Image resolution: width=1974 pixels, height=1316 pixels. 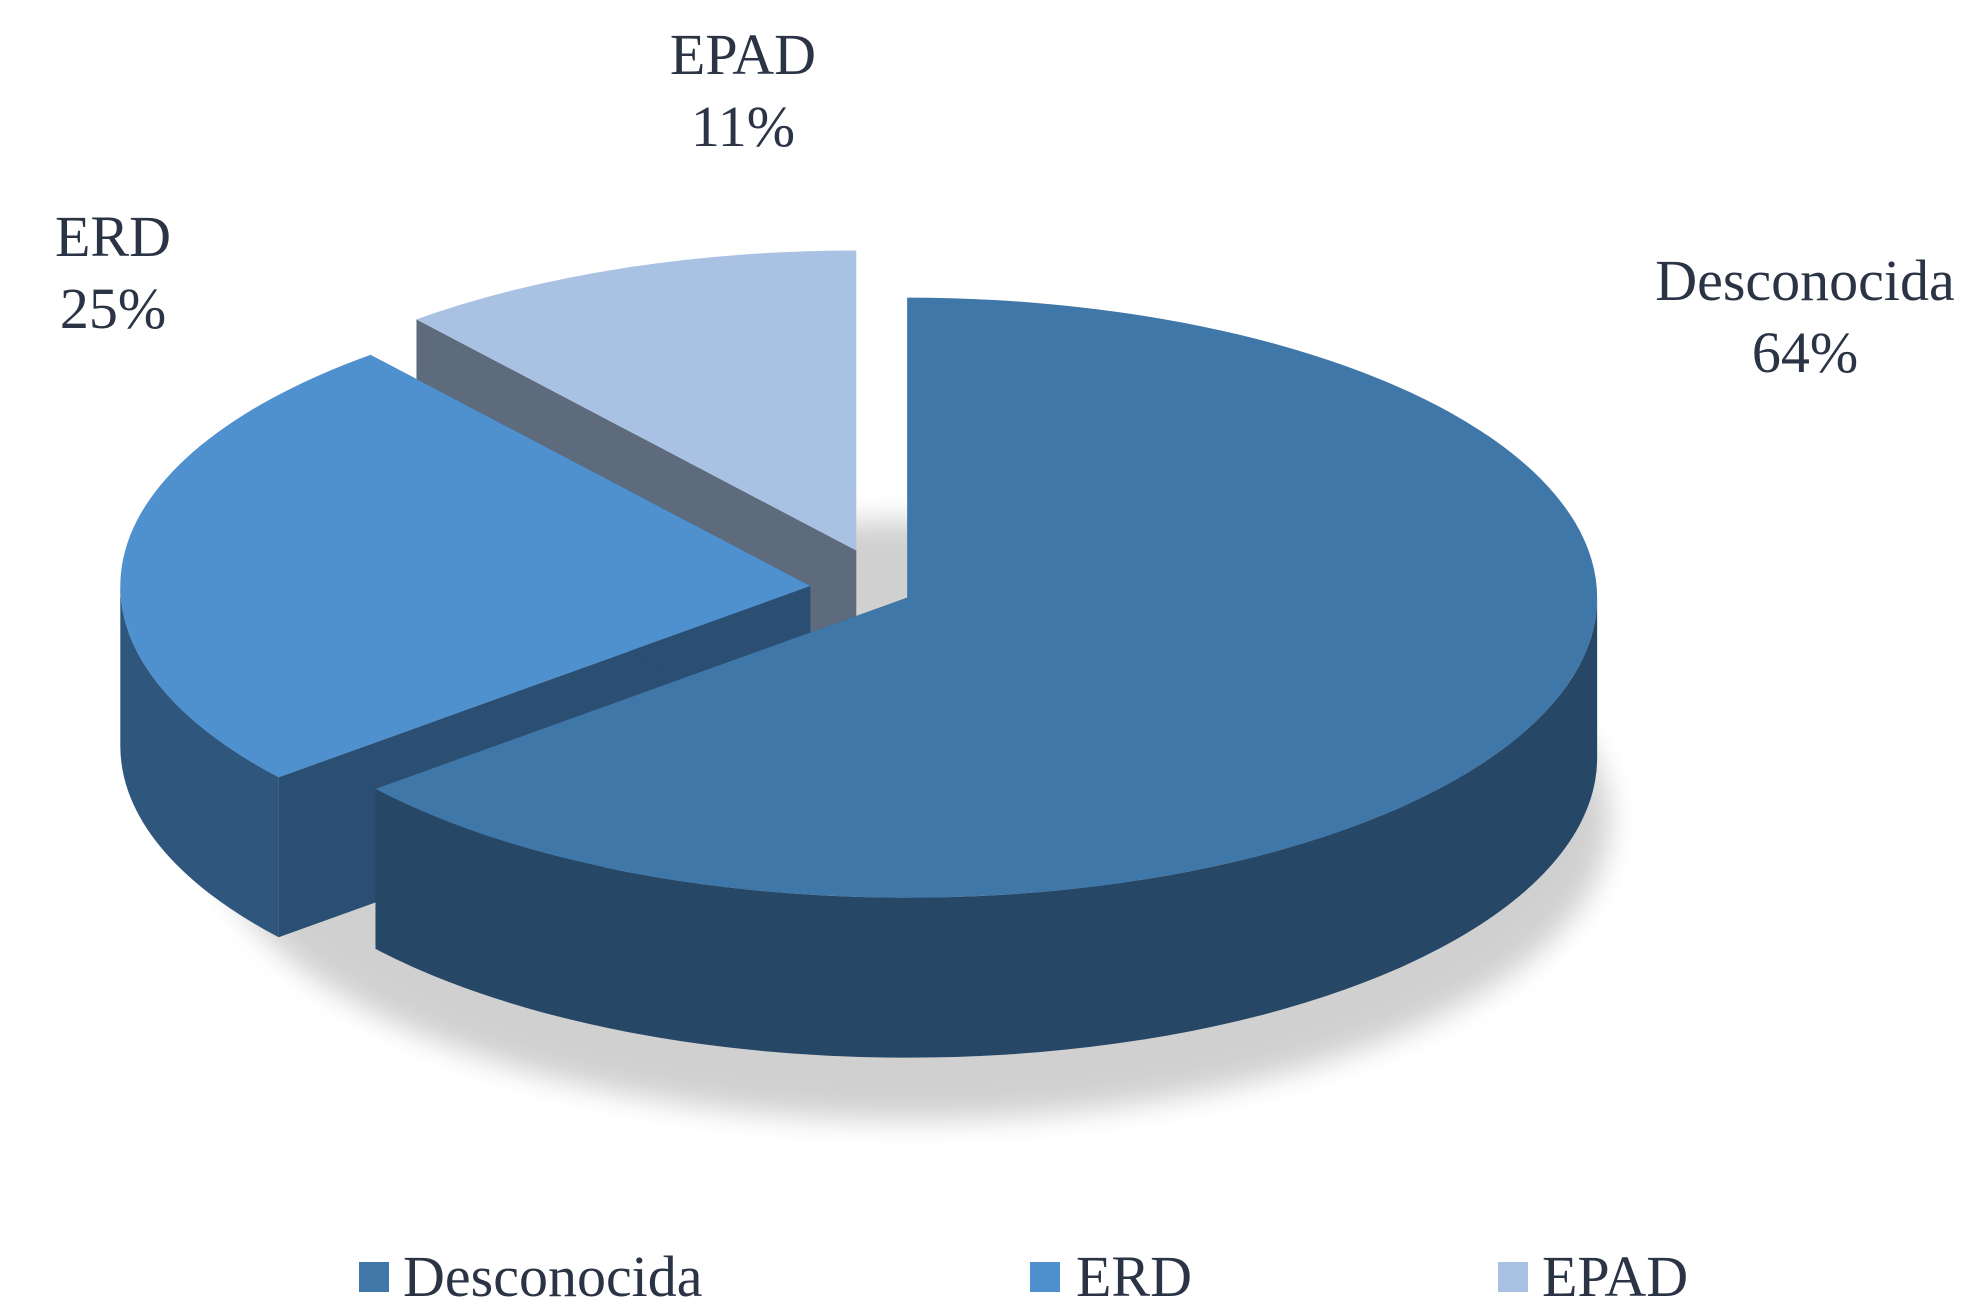 What do you see at coordinates (1615, 1276) in the screenshot?
I see `legend-label: EPAD` at bounding box center [1615, 1276].